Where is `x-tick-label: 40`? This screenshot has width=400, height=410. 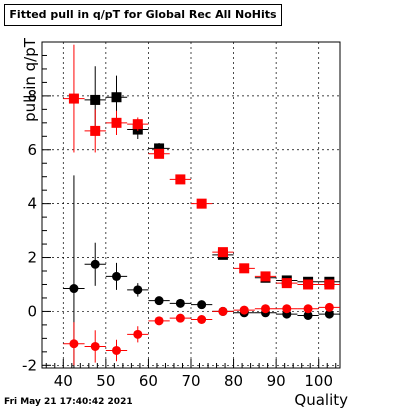 x-tick-label: 40 is located at coordinates (63, 381).